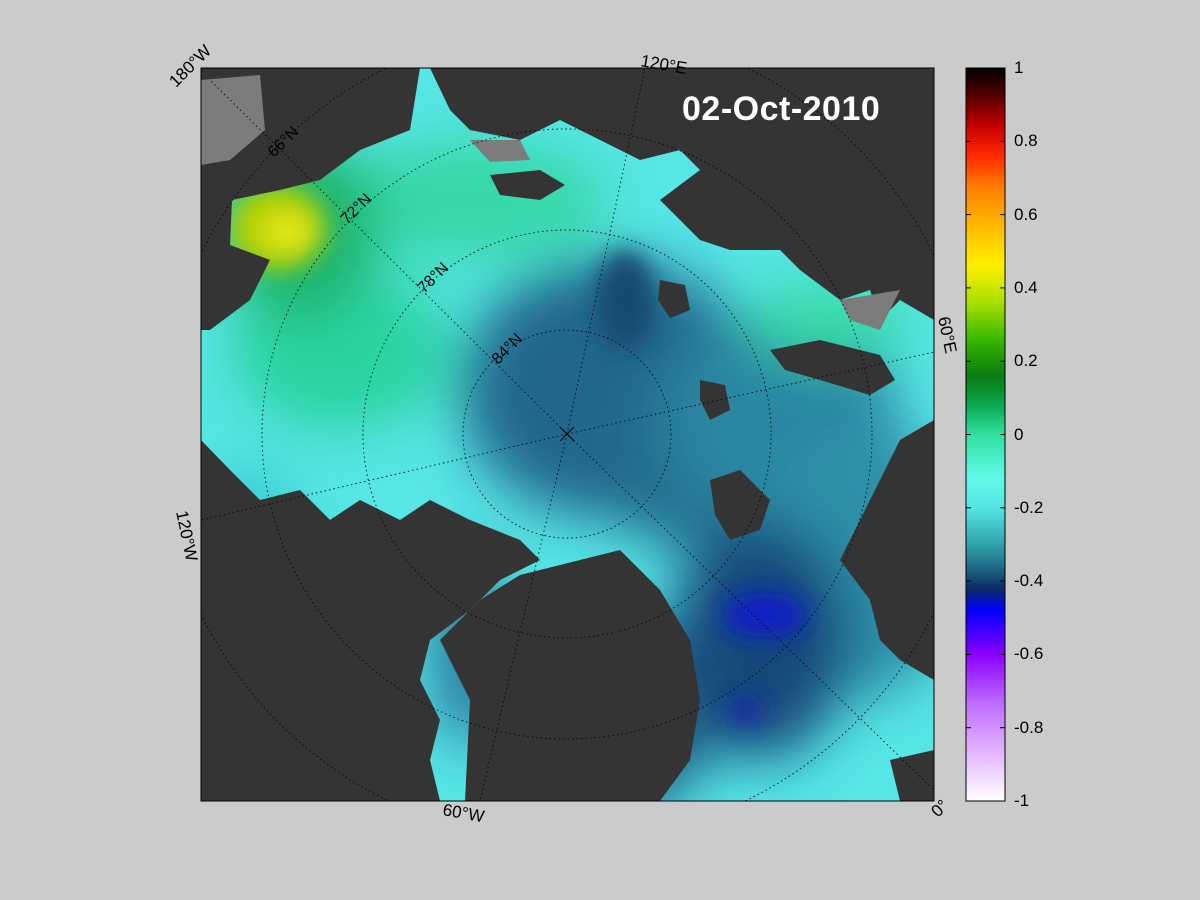 The height and width of the screenshot is (900, 1200). Describe the element at coordinates (1029, 507) in the screenshot. I see `colorbar-tick-label: -0.2` at that location.